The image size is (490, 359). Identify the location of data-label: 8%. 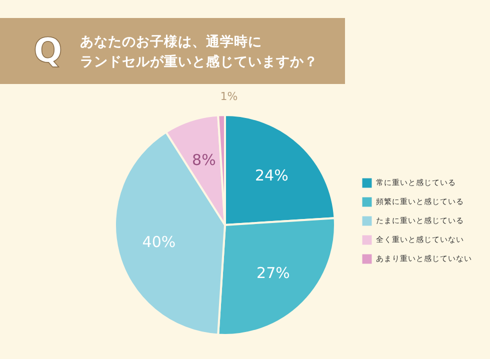
(204, 160).